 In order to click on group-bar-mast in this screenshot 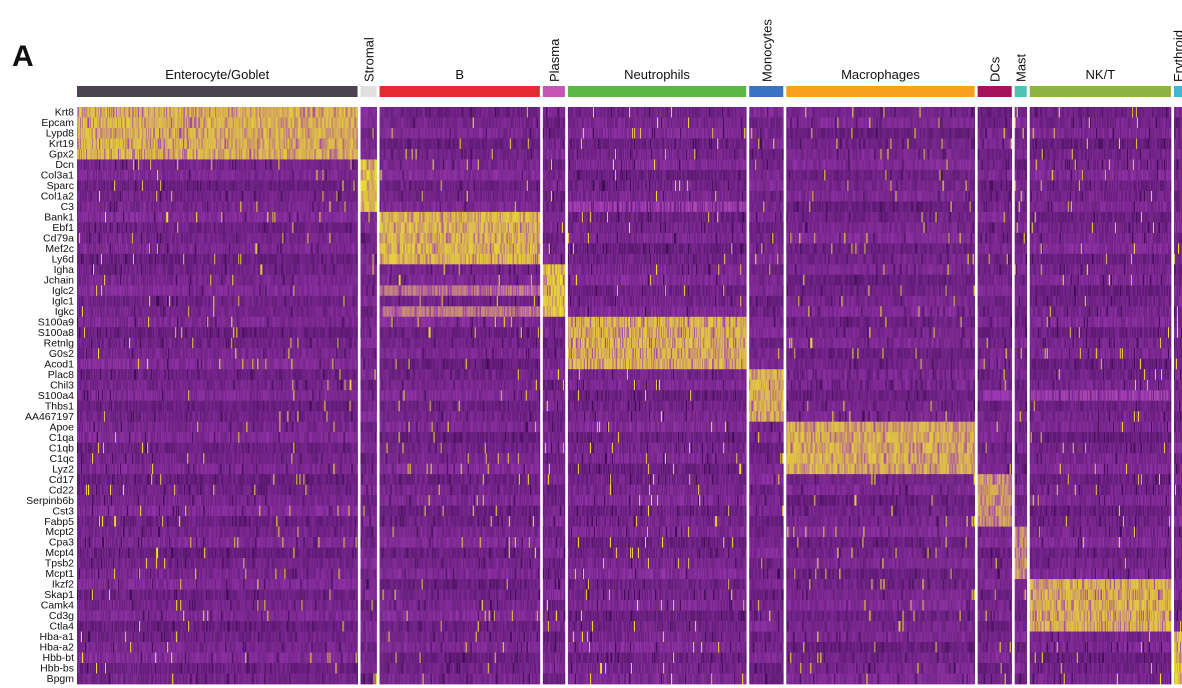, I will do `click(1021, 91)`.